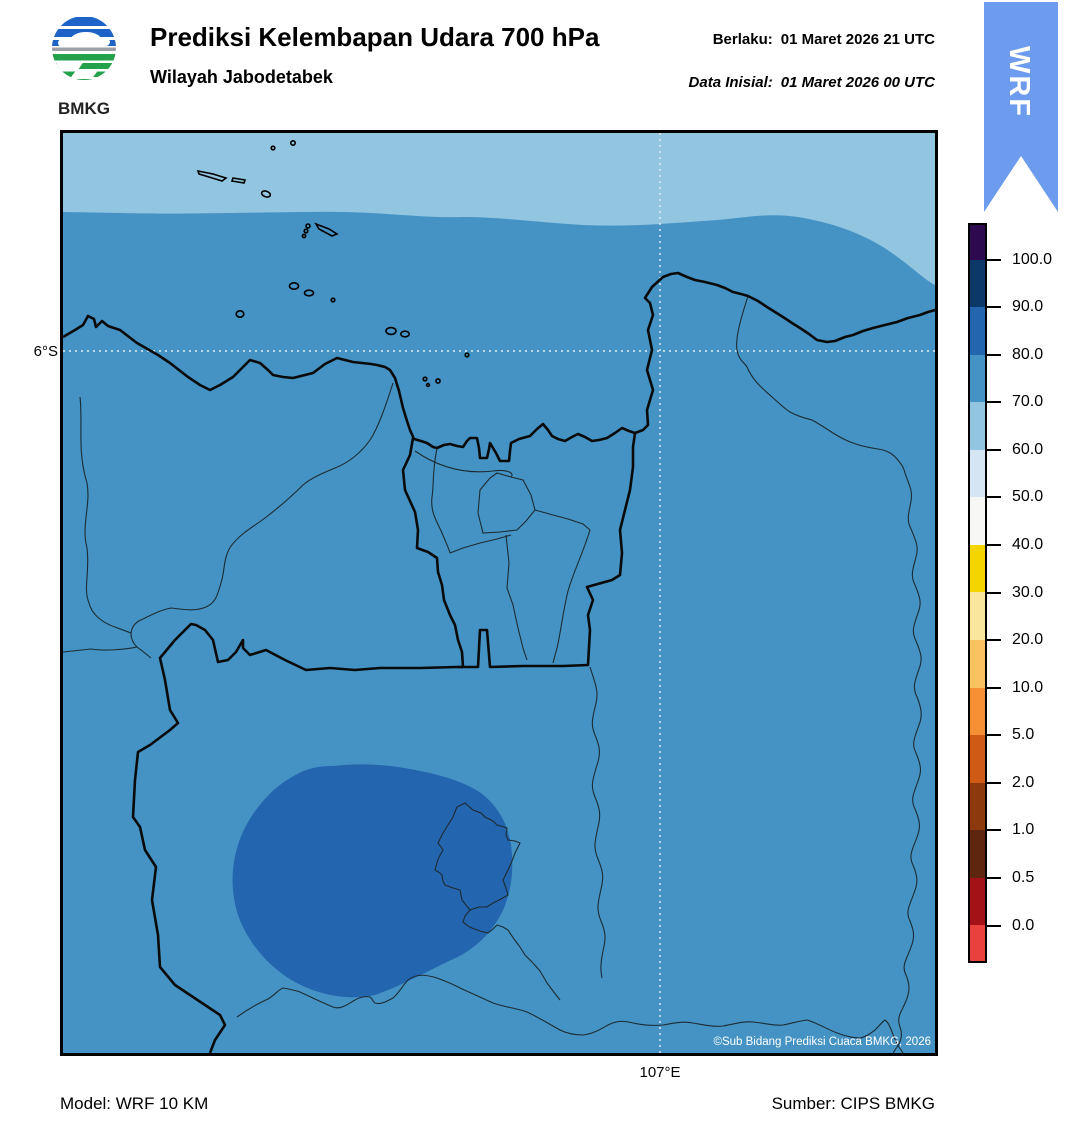 This screenshot has height=1128, width=1081. What do you see at coordinates (857, 82) in the screenshot?
I see `initial-time-value: 01 Maret 2026 00 UTC` at bounding box center [857, 82].